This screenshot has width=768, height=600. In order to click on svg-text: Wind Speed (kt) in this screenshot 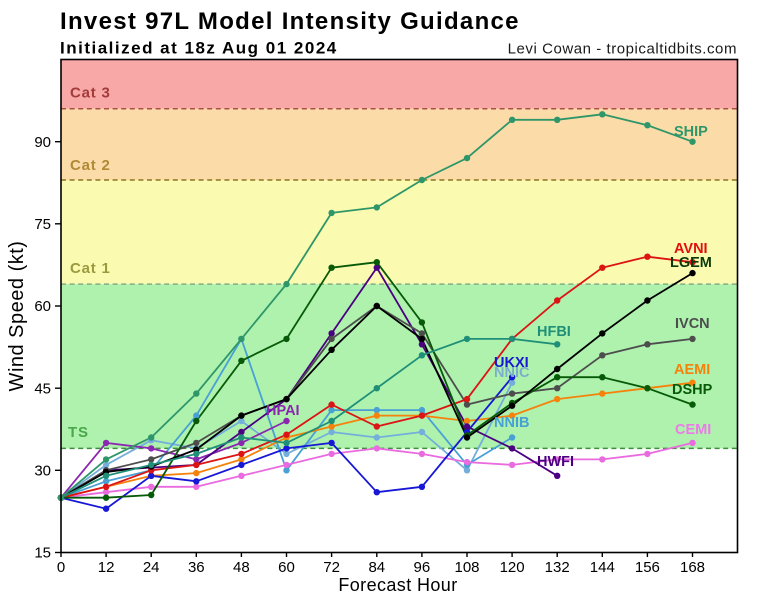, I will do `click(17, 316)`.